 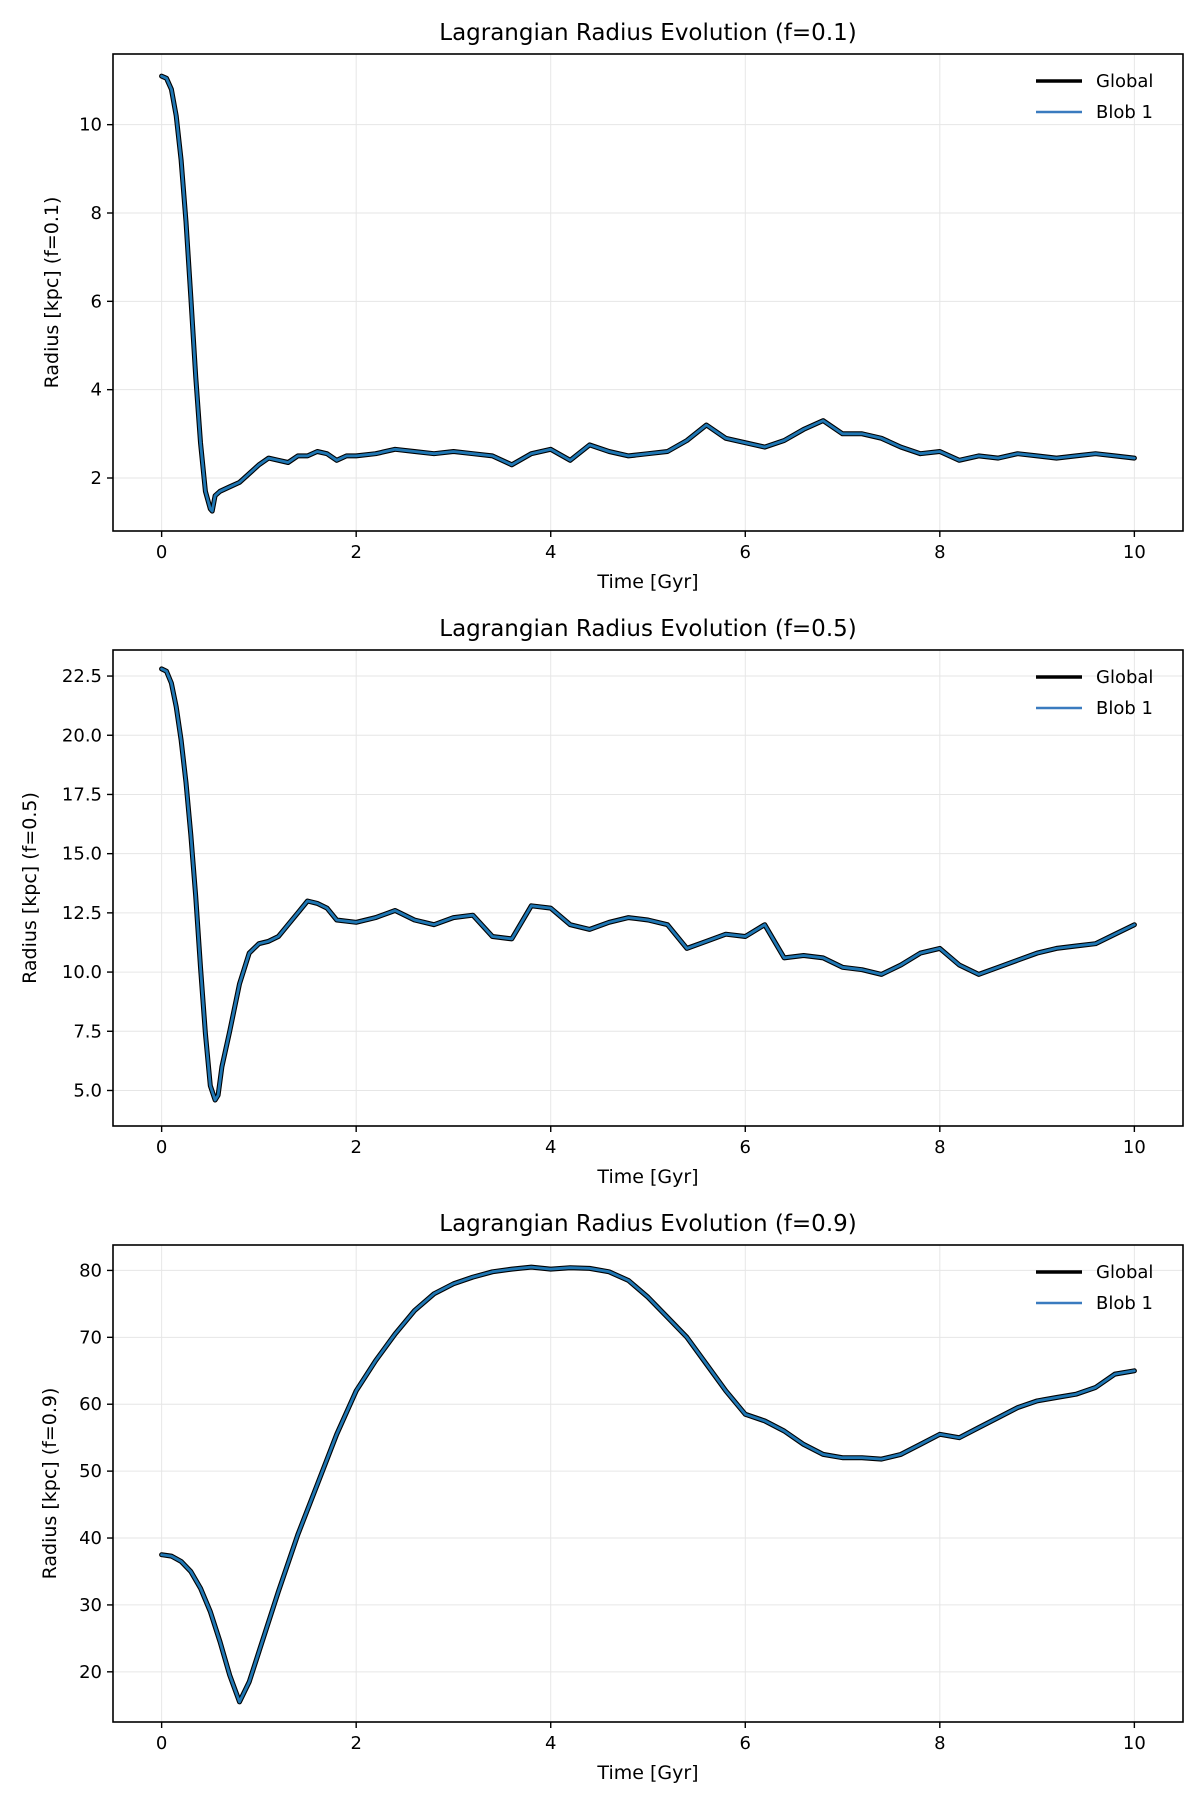 What do you see at coordinates (647, 33) in the screenshot?
I see `chart-title: Lagrangian Radius Evolution (f=0.1)` at bounding box center [647, 33].